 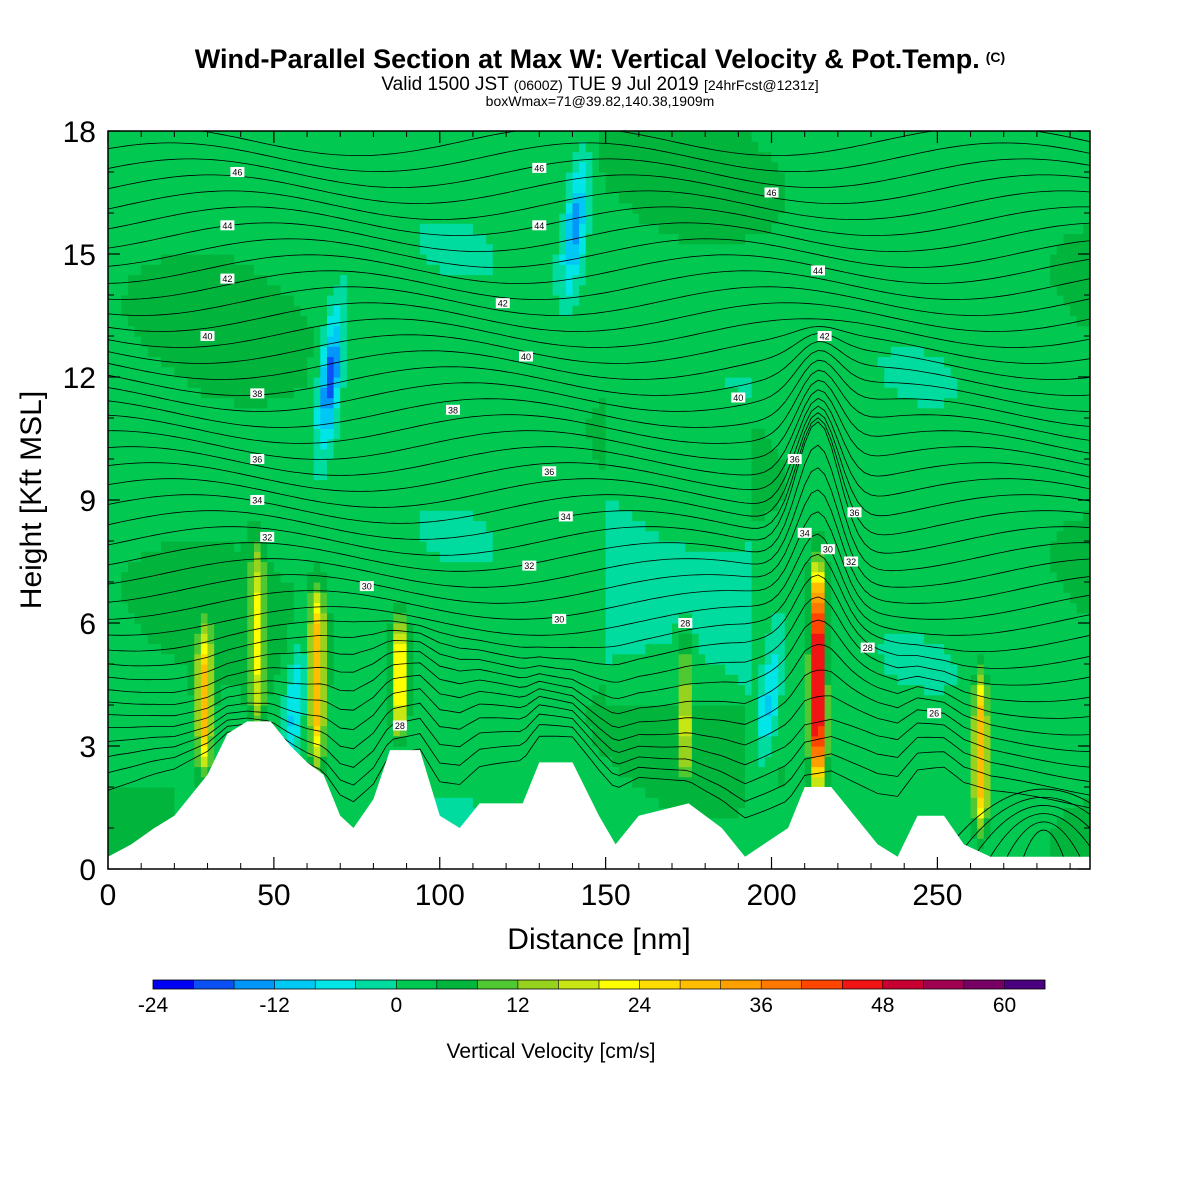 What do you see at coordinates (538, 85) in the screenshot?
I see `valid-utc: (0600Z)` at bounding box center [538, 85].